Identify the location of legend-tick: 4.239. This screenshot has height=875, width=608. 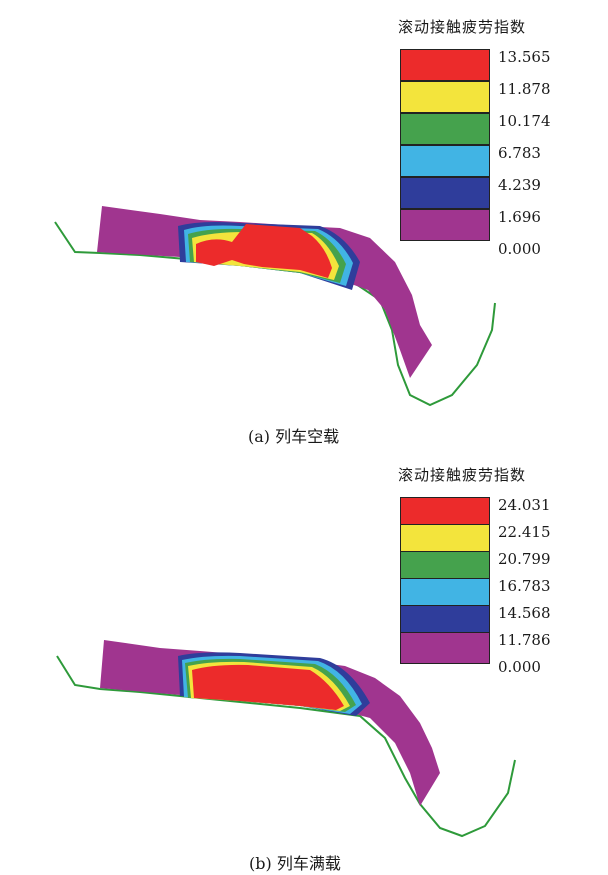
(519, 185).